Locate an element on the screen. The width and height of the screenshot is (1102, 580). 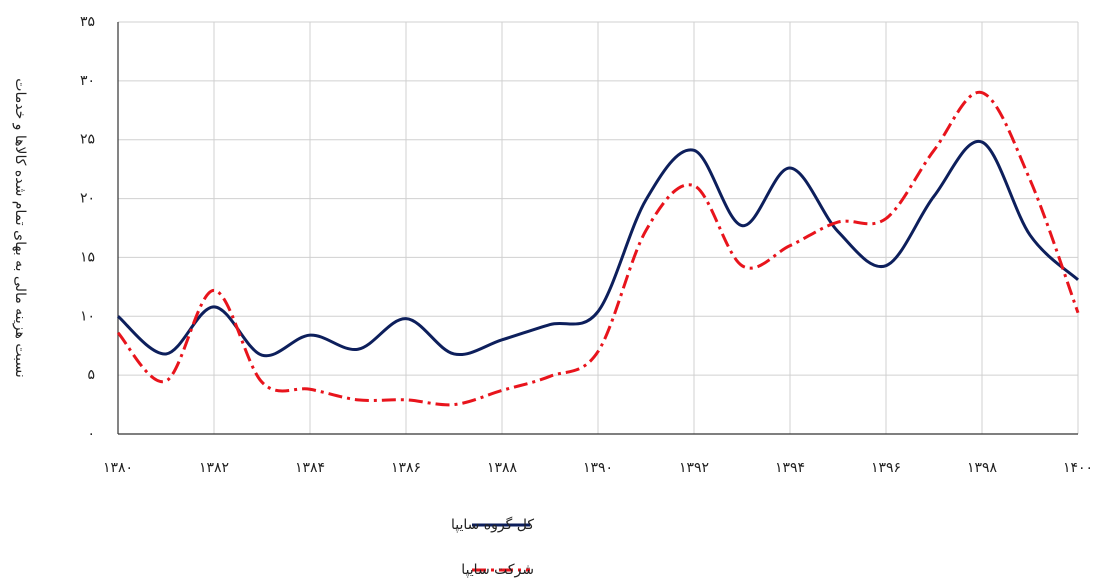
legend-label: کل گروه سایپا is located at coordinates (492, 524).